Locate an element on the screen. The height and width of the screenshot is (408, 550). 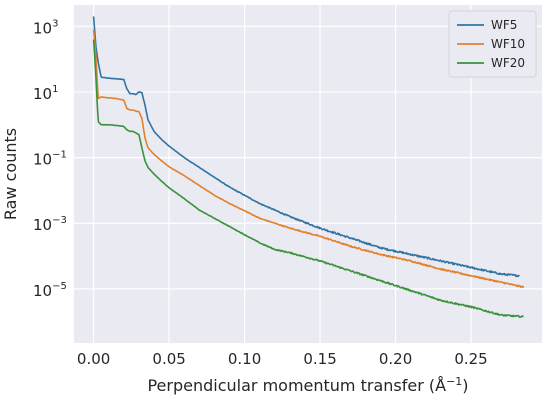
y-tick-label: 10¹ is located at coordinates (45, 93).